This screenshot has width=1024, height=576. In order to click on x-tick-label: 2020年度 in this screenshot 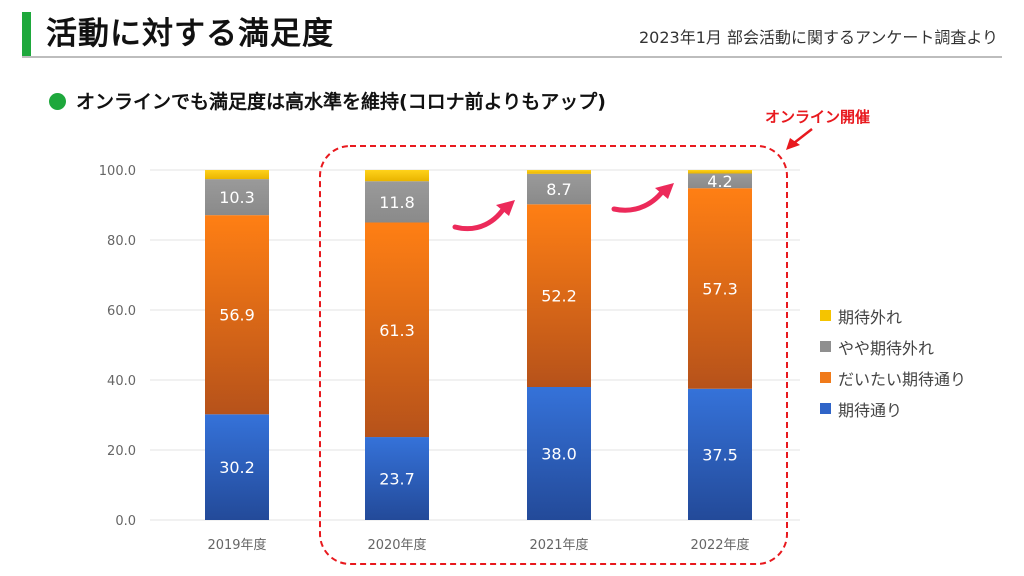, I will do `click(396, 545)`.